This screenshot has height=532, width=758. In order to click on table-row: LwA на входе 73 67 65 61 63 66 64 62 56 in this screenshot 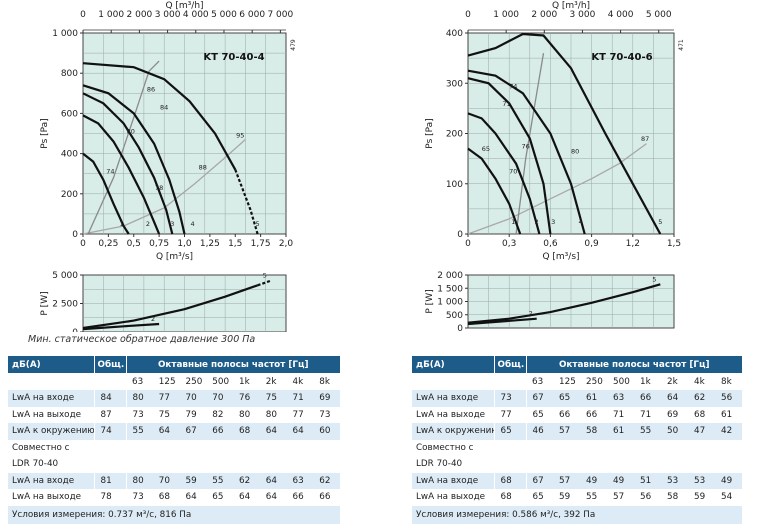, I will do `click(577, 398)`.